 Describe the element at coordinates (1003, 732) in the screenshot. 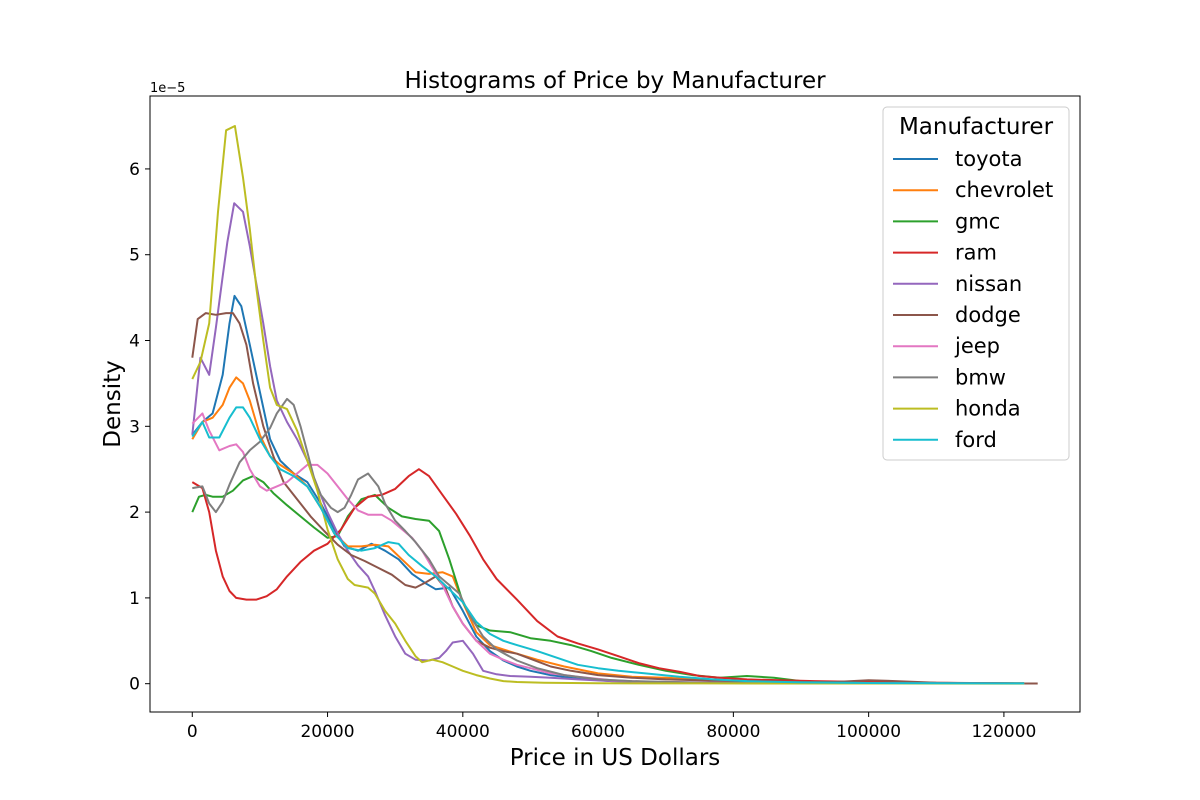

I see `x-tick-label: 120000` at that location.